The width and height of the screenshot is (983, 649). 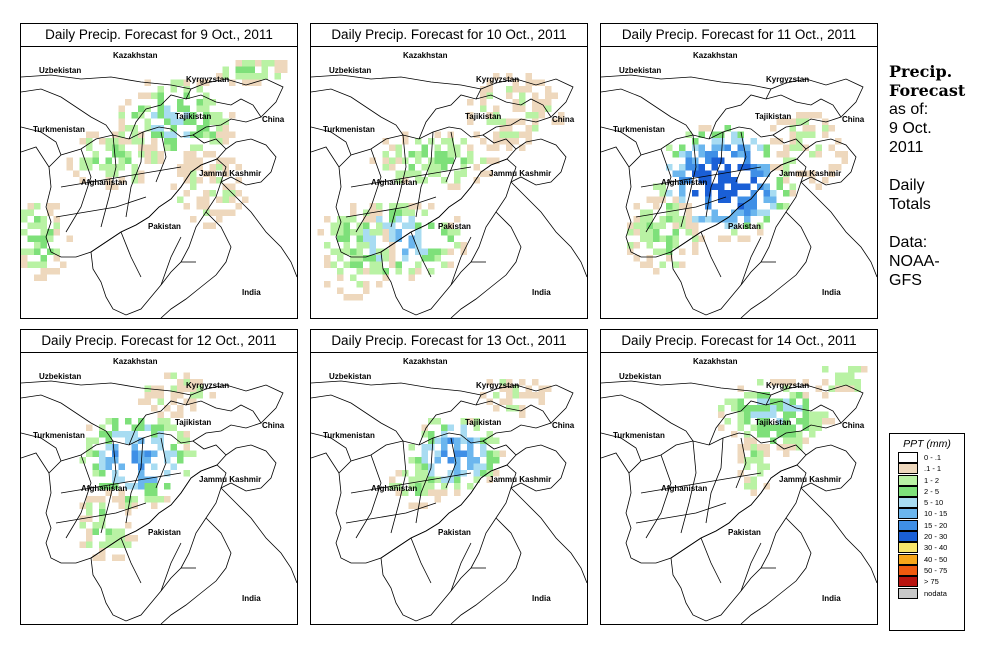 What do you see at coordinates (563, 119) in the screenshot?
I see `label-china: China` at bounding box center [563, 119].